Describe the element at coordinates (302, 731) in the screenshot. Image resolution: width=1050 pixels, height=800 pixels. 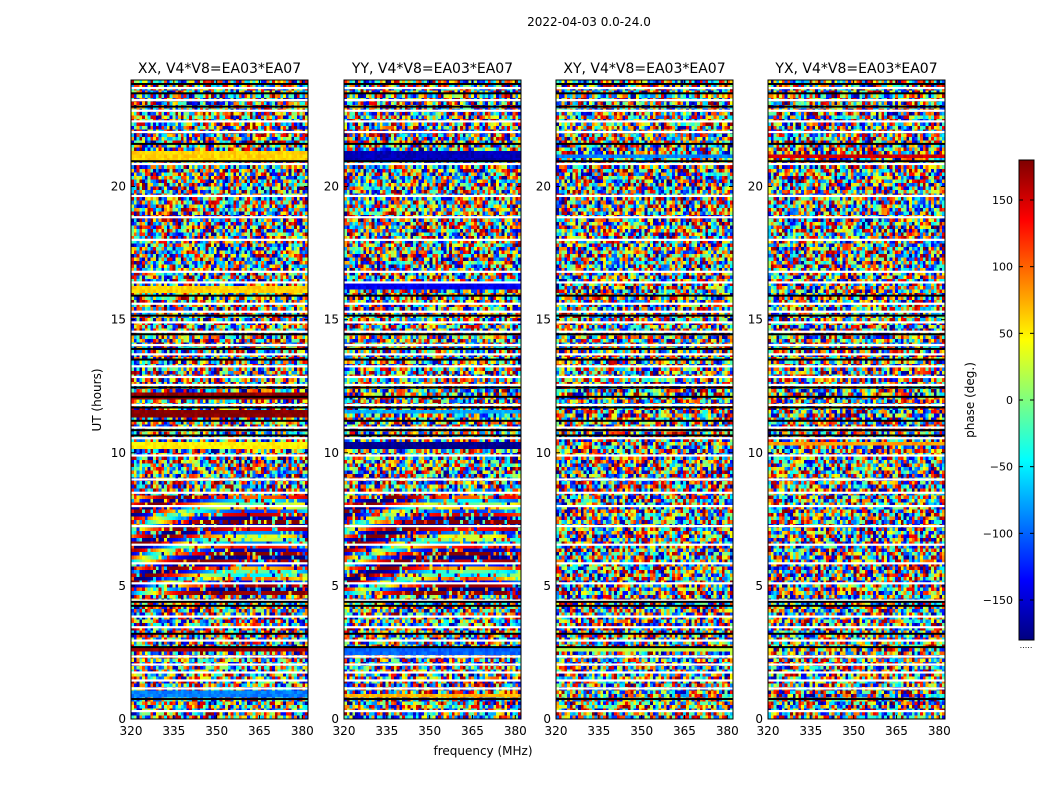
I see `x-tick-label: 380` at that location.